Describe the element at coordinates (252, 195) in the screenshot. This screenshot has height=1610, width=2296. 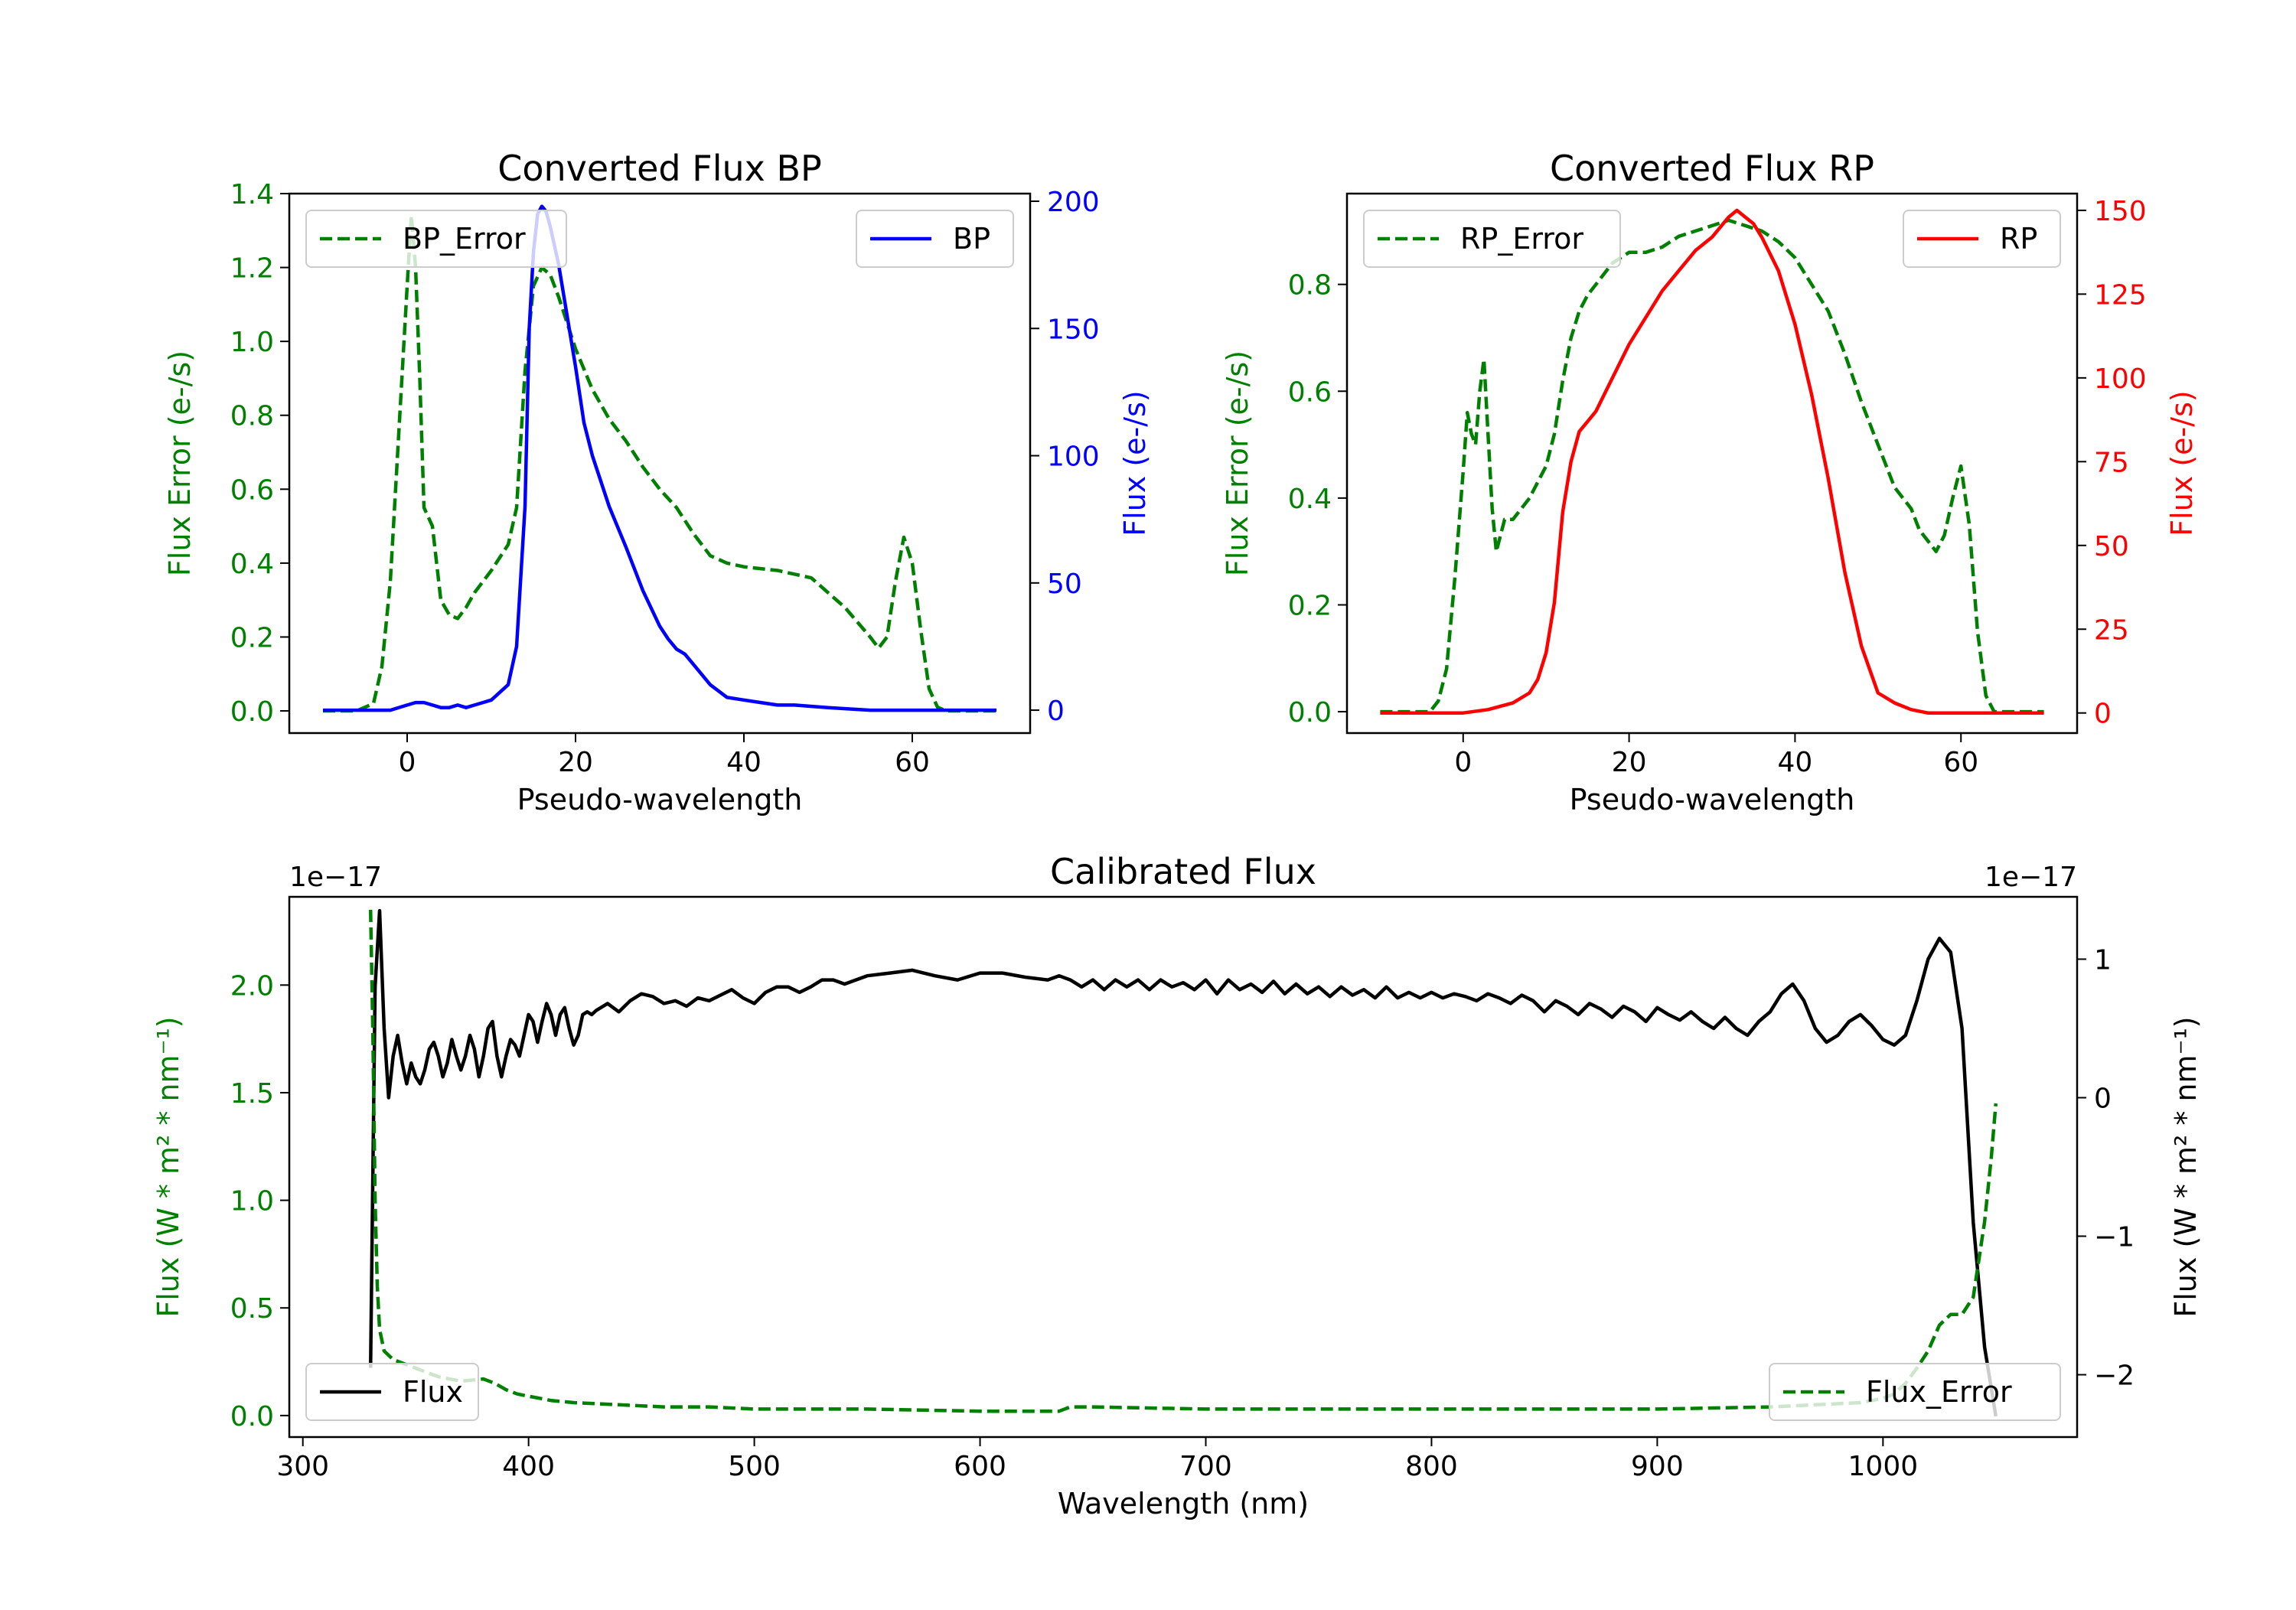
I see `y-left-tick-label: 1.4` at that location.